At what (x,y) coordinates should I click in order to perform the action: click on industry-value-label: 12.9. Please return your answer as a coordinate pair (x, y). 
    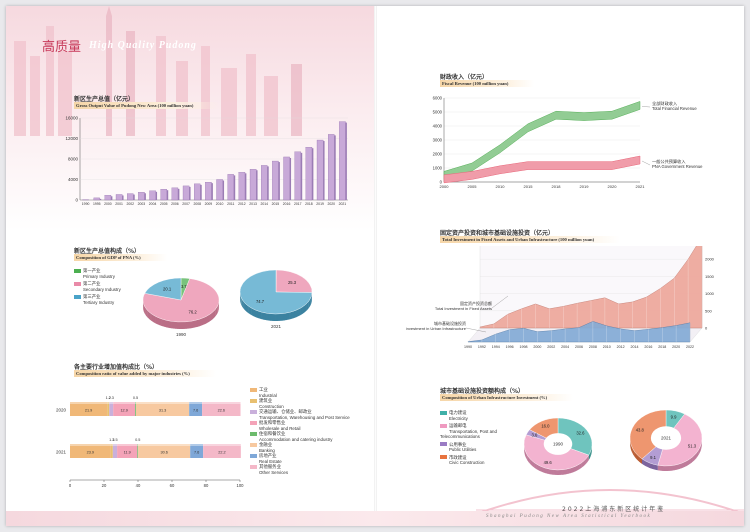
    Looking at the image, I should click on (123, 411).